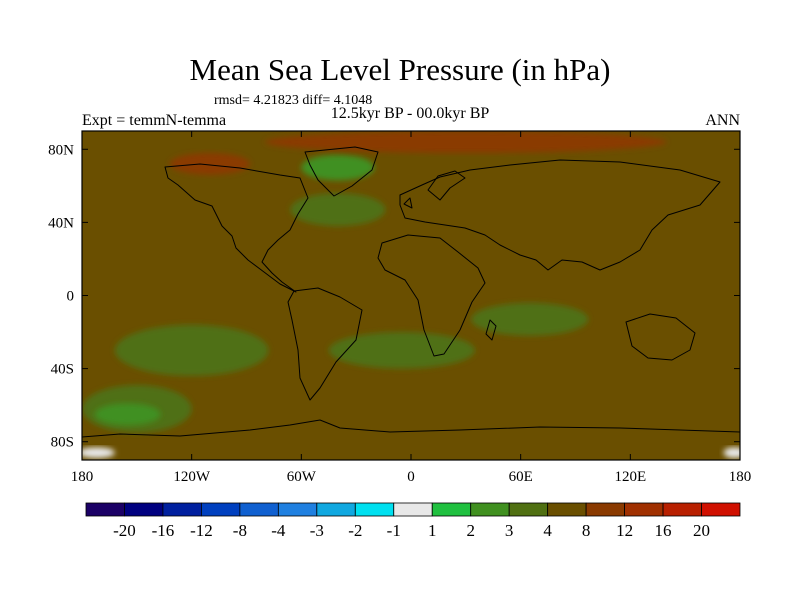 This screenshot has height=600, width=800. I want to click on colorbar-label: -8, so click(240, 530).